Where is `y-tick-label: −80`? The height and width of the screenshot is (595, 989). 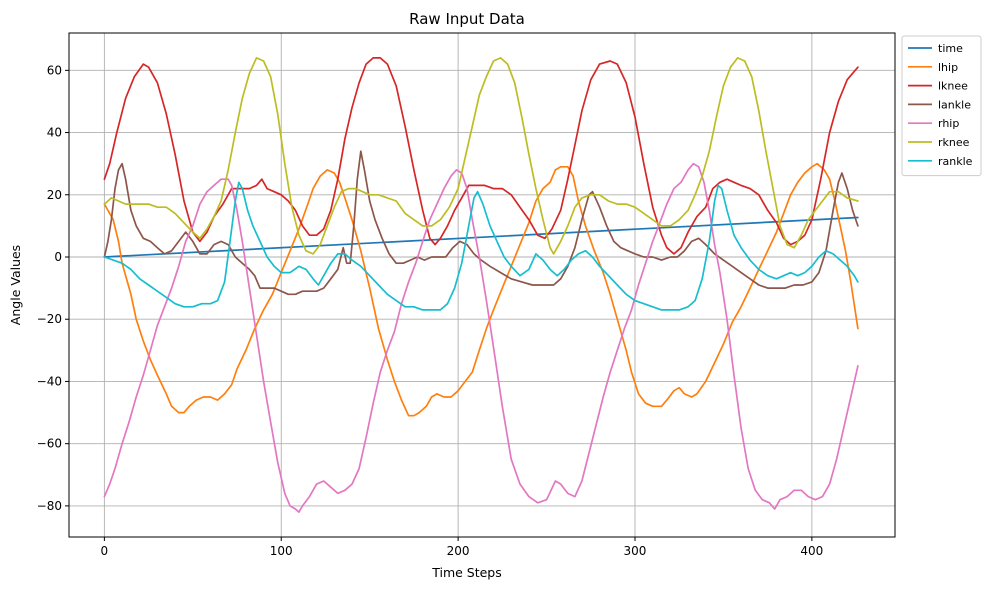
y-tick-label: −80 is located at coordinates (49, 506).